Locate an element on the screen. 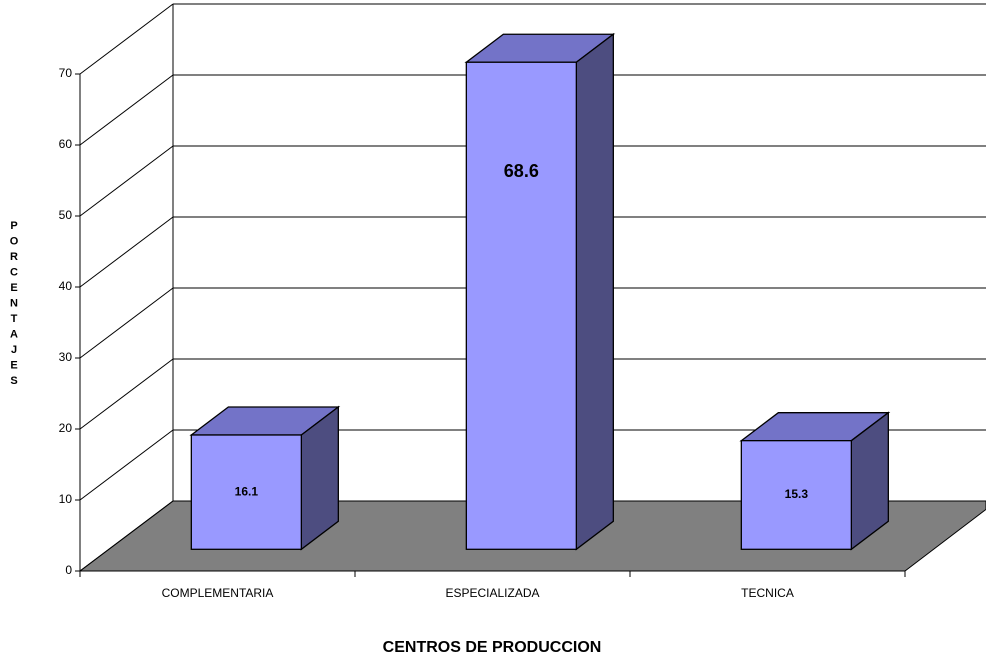  x-tick-label: COMPLEMENTARIA is located at coordinates (218, 593).